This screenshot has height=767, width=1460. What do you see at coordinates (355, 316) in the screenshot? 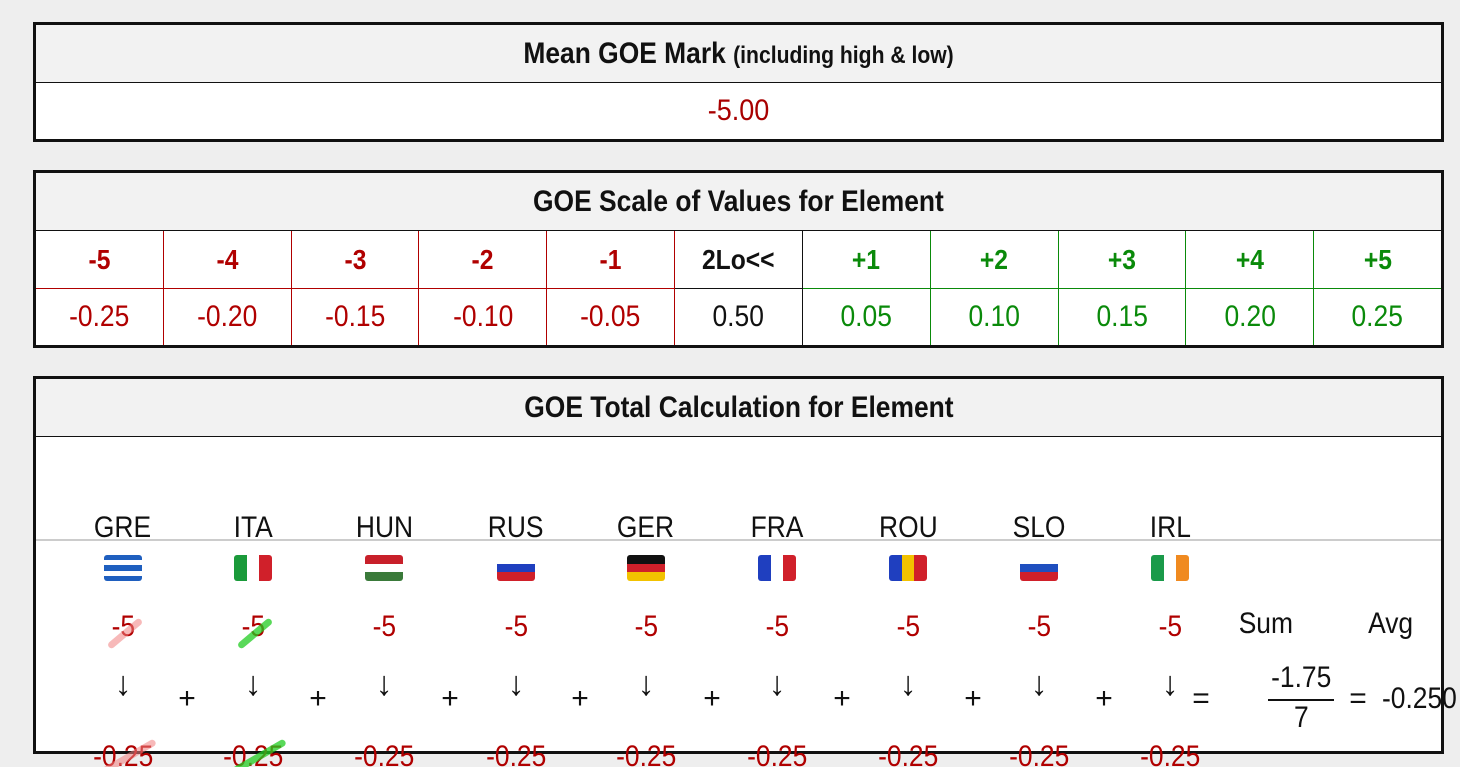
I see `scale-value: -0.15` at bounding box center [355, 316].